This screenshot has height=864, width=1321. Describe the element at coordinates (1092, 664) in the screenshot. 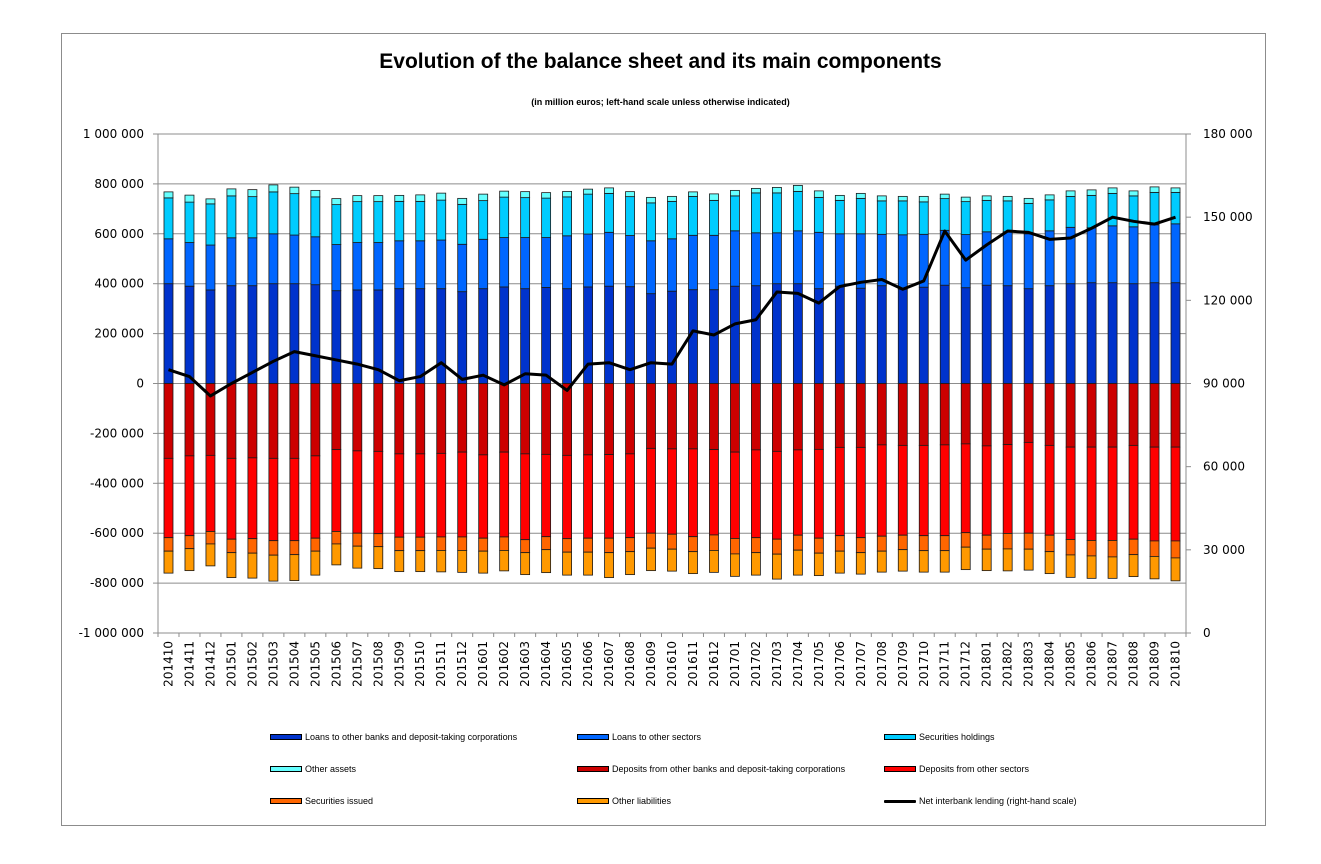

I see `x-tick-label: 201806` at that location.